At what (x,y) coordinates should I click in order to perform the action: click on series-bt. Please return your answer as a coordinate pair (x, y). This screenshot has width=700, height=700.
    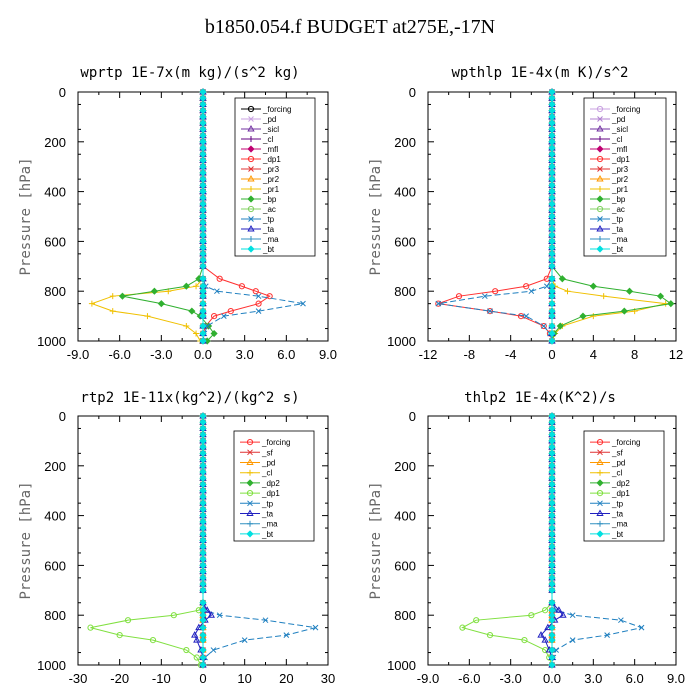
    Looking at the image, I should click on (552, 540).